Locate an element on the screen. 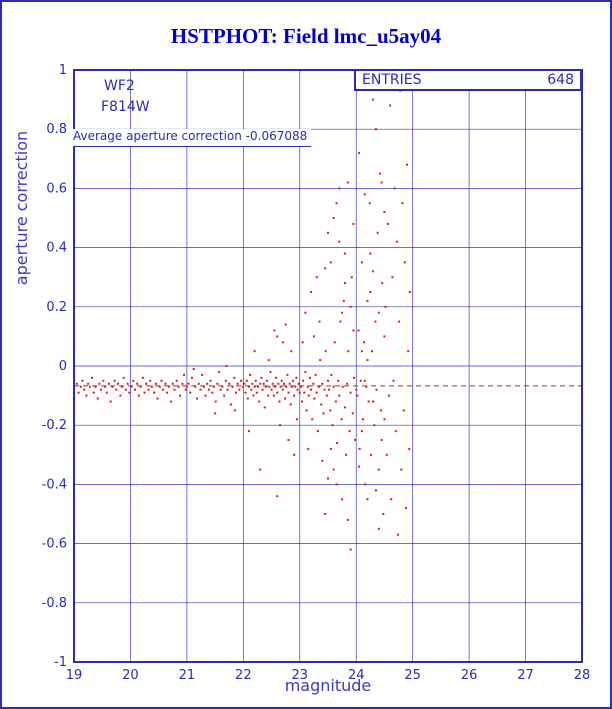 The height and width of the screenshot is (709, 612). svg-text: 23 is located at coordinates (300, 675).